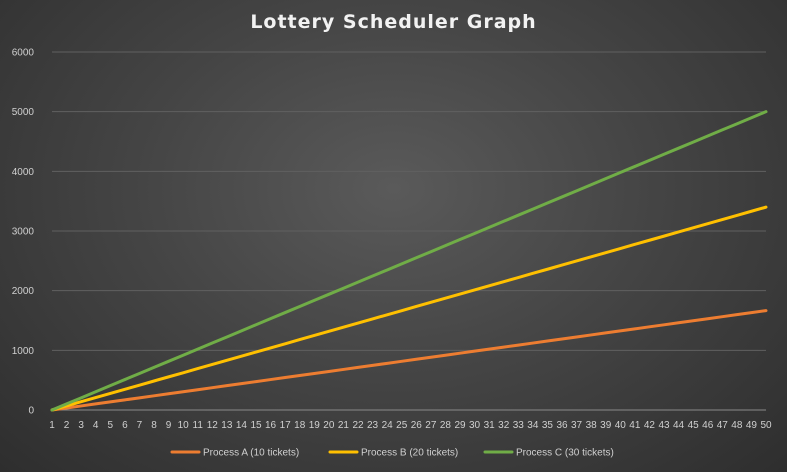  Describe the element at coordinates (271, 425) in the screenshot. I see `x-tick-label: 16` at that location.